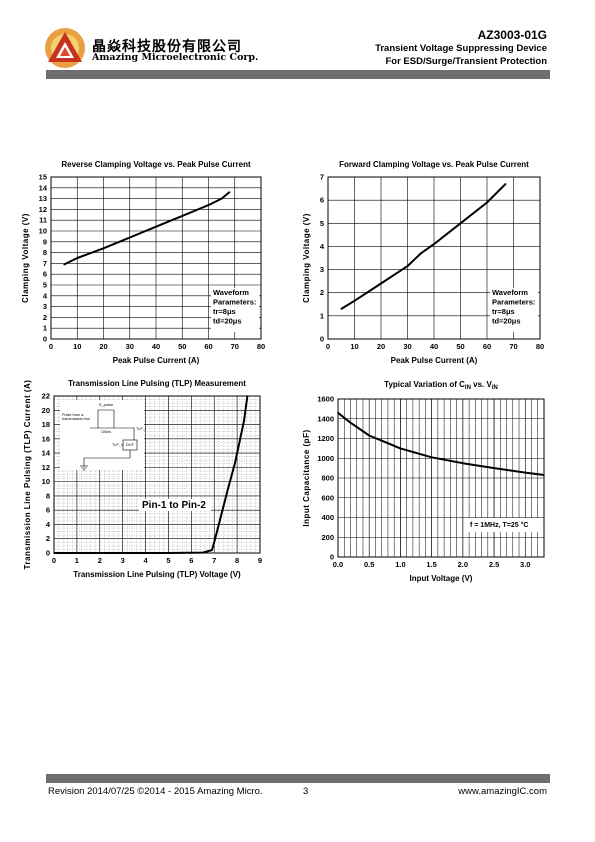 The width and height of the screenshot is (595, 842). What do you see at coordinates (45, 285) in the screenshot?
I see `y-tick-label: 5` at bounding box center [45, 285].